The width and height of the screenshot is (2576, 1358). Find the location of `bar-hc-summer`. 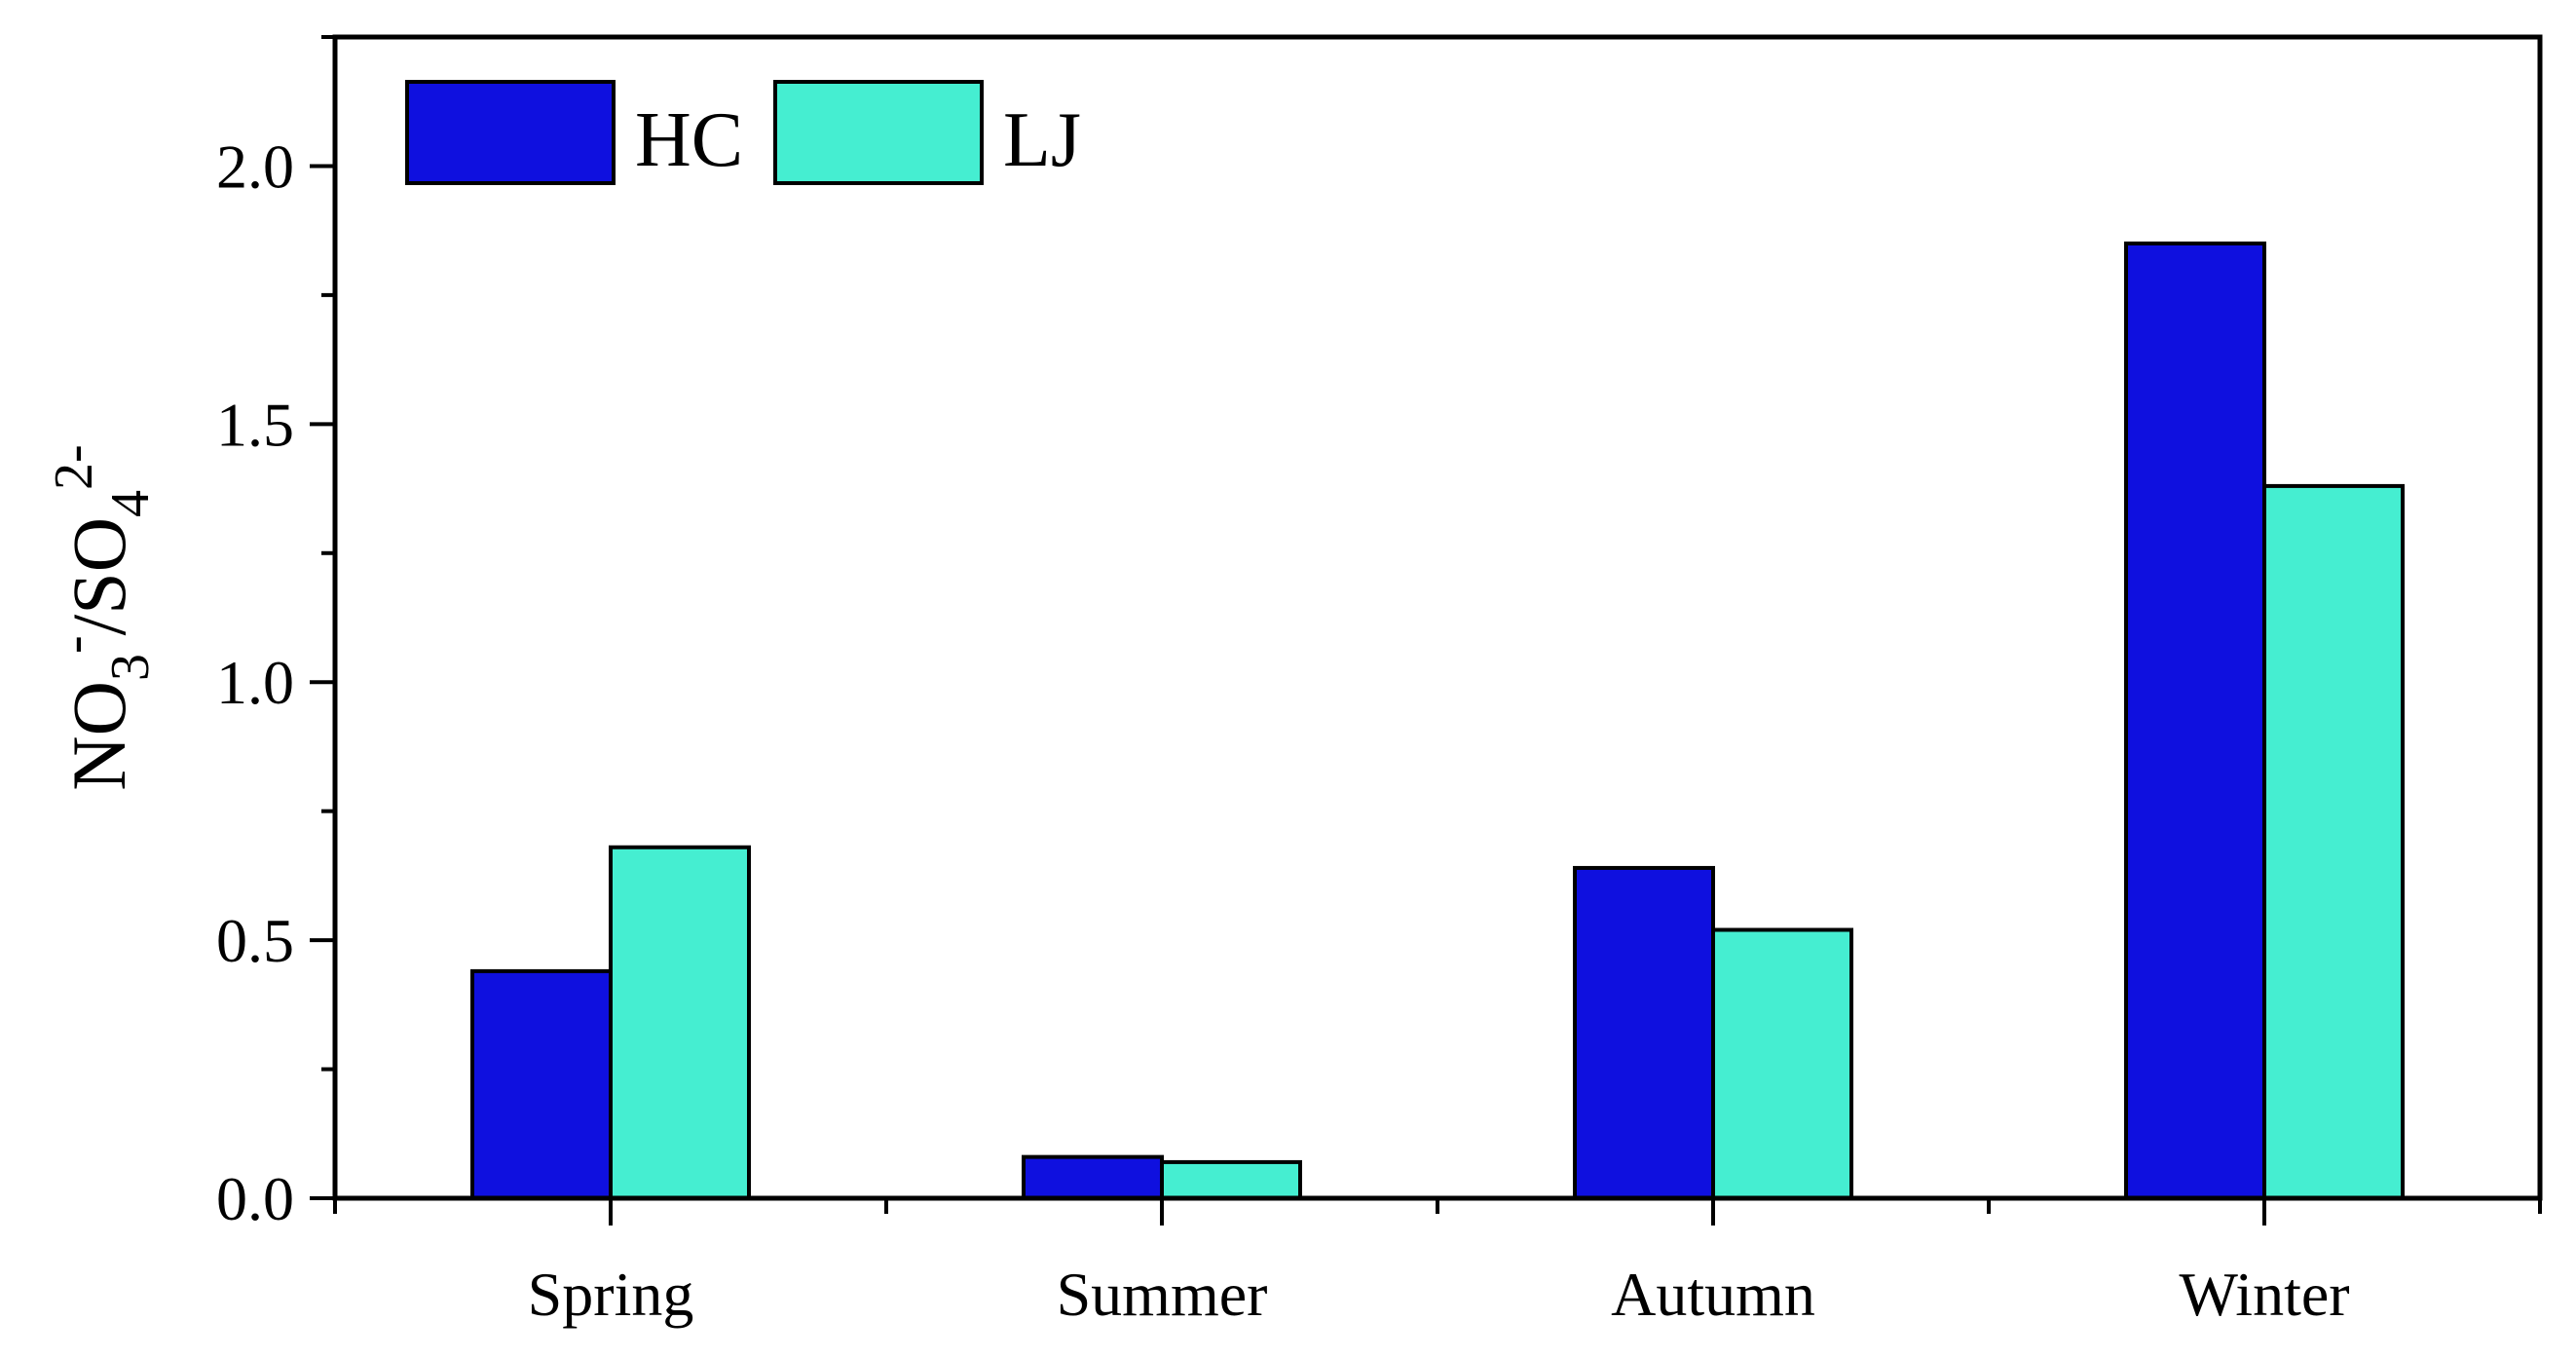

bar-hc-summer is located at coordinates (1093, 1177).